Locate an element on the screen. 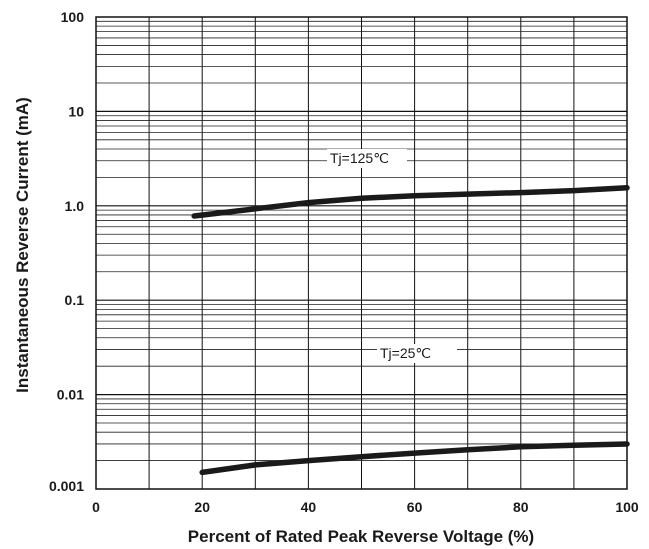  y-tick-label: 0.01 is located at coordinates (70, 395).